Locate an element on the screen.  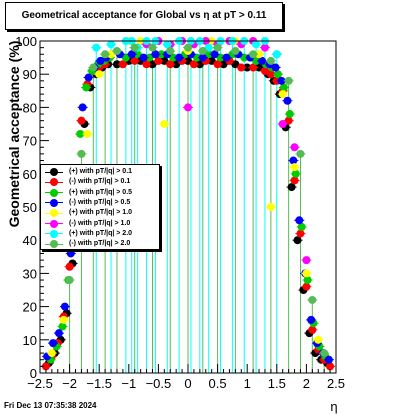
legend-item: (+) with pT/|q| > 2.0 is located at coordinates (100, 234).